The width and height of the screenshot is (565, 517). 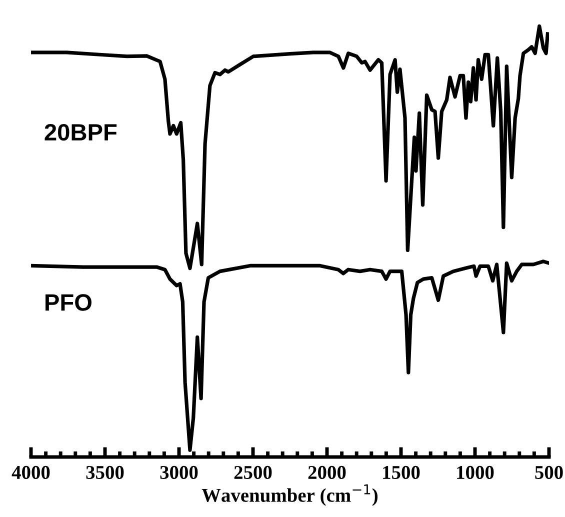 I want to click on x-tick-label: 4000, so click(x=31, y=473).